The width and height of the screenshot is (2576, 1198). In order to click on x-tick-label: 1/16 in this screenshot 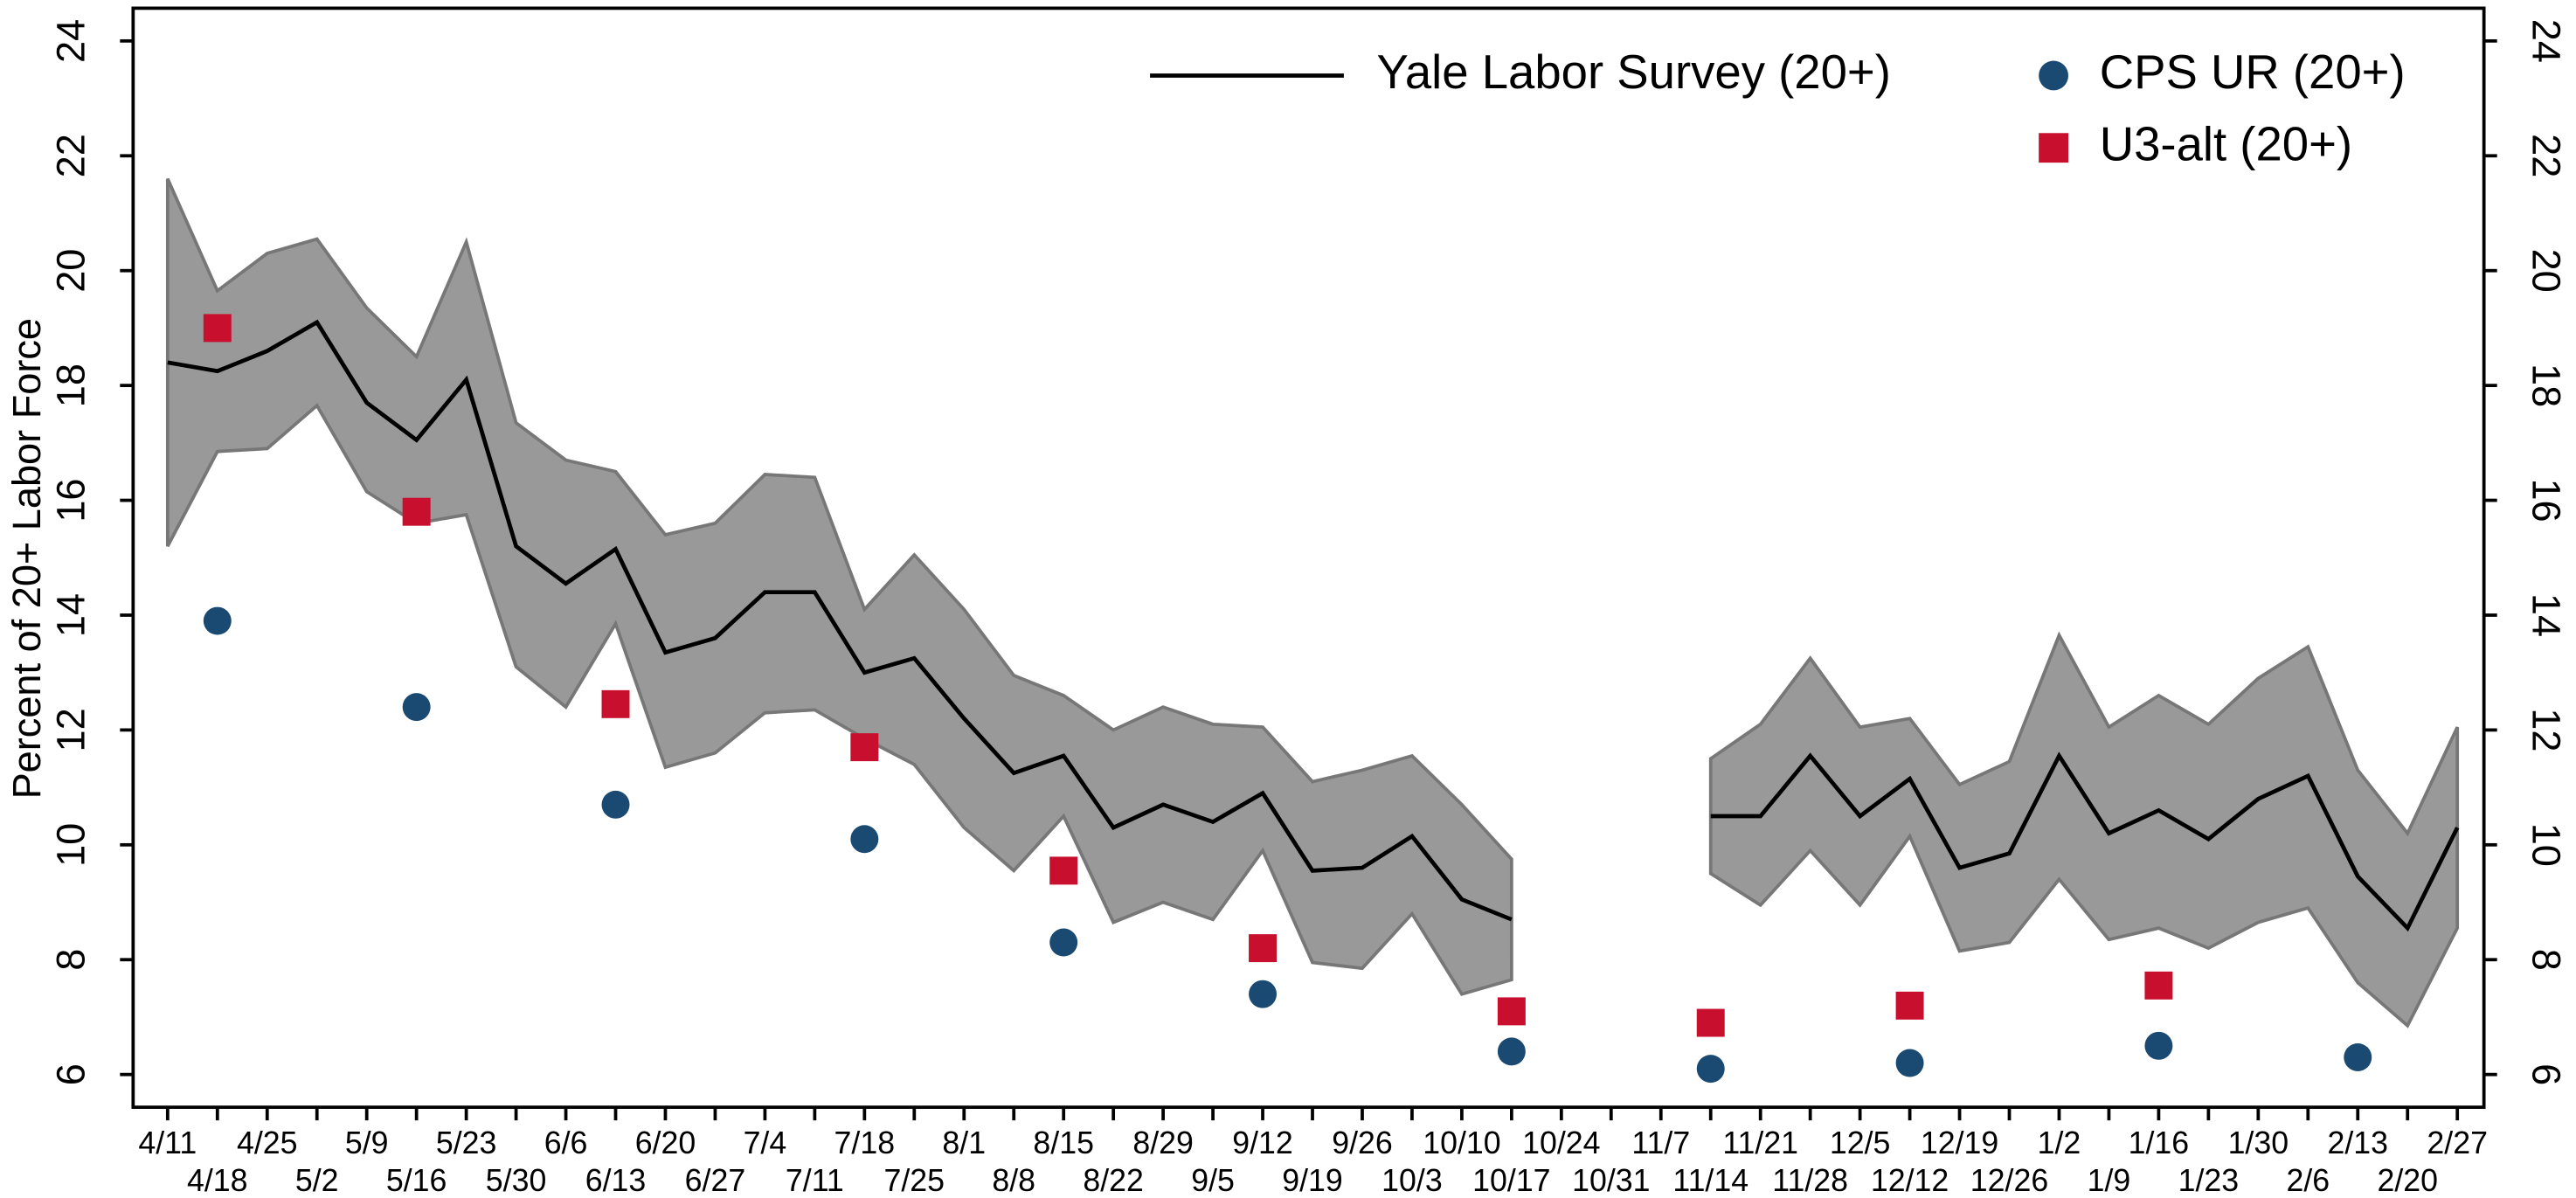, I will do `click(2159, 1143)`.